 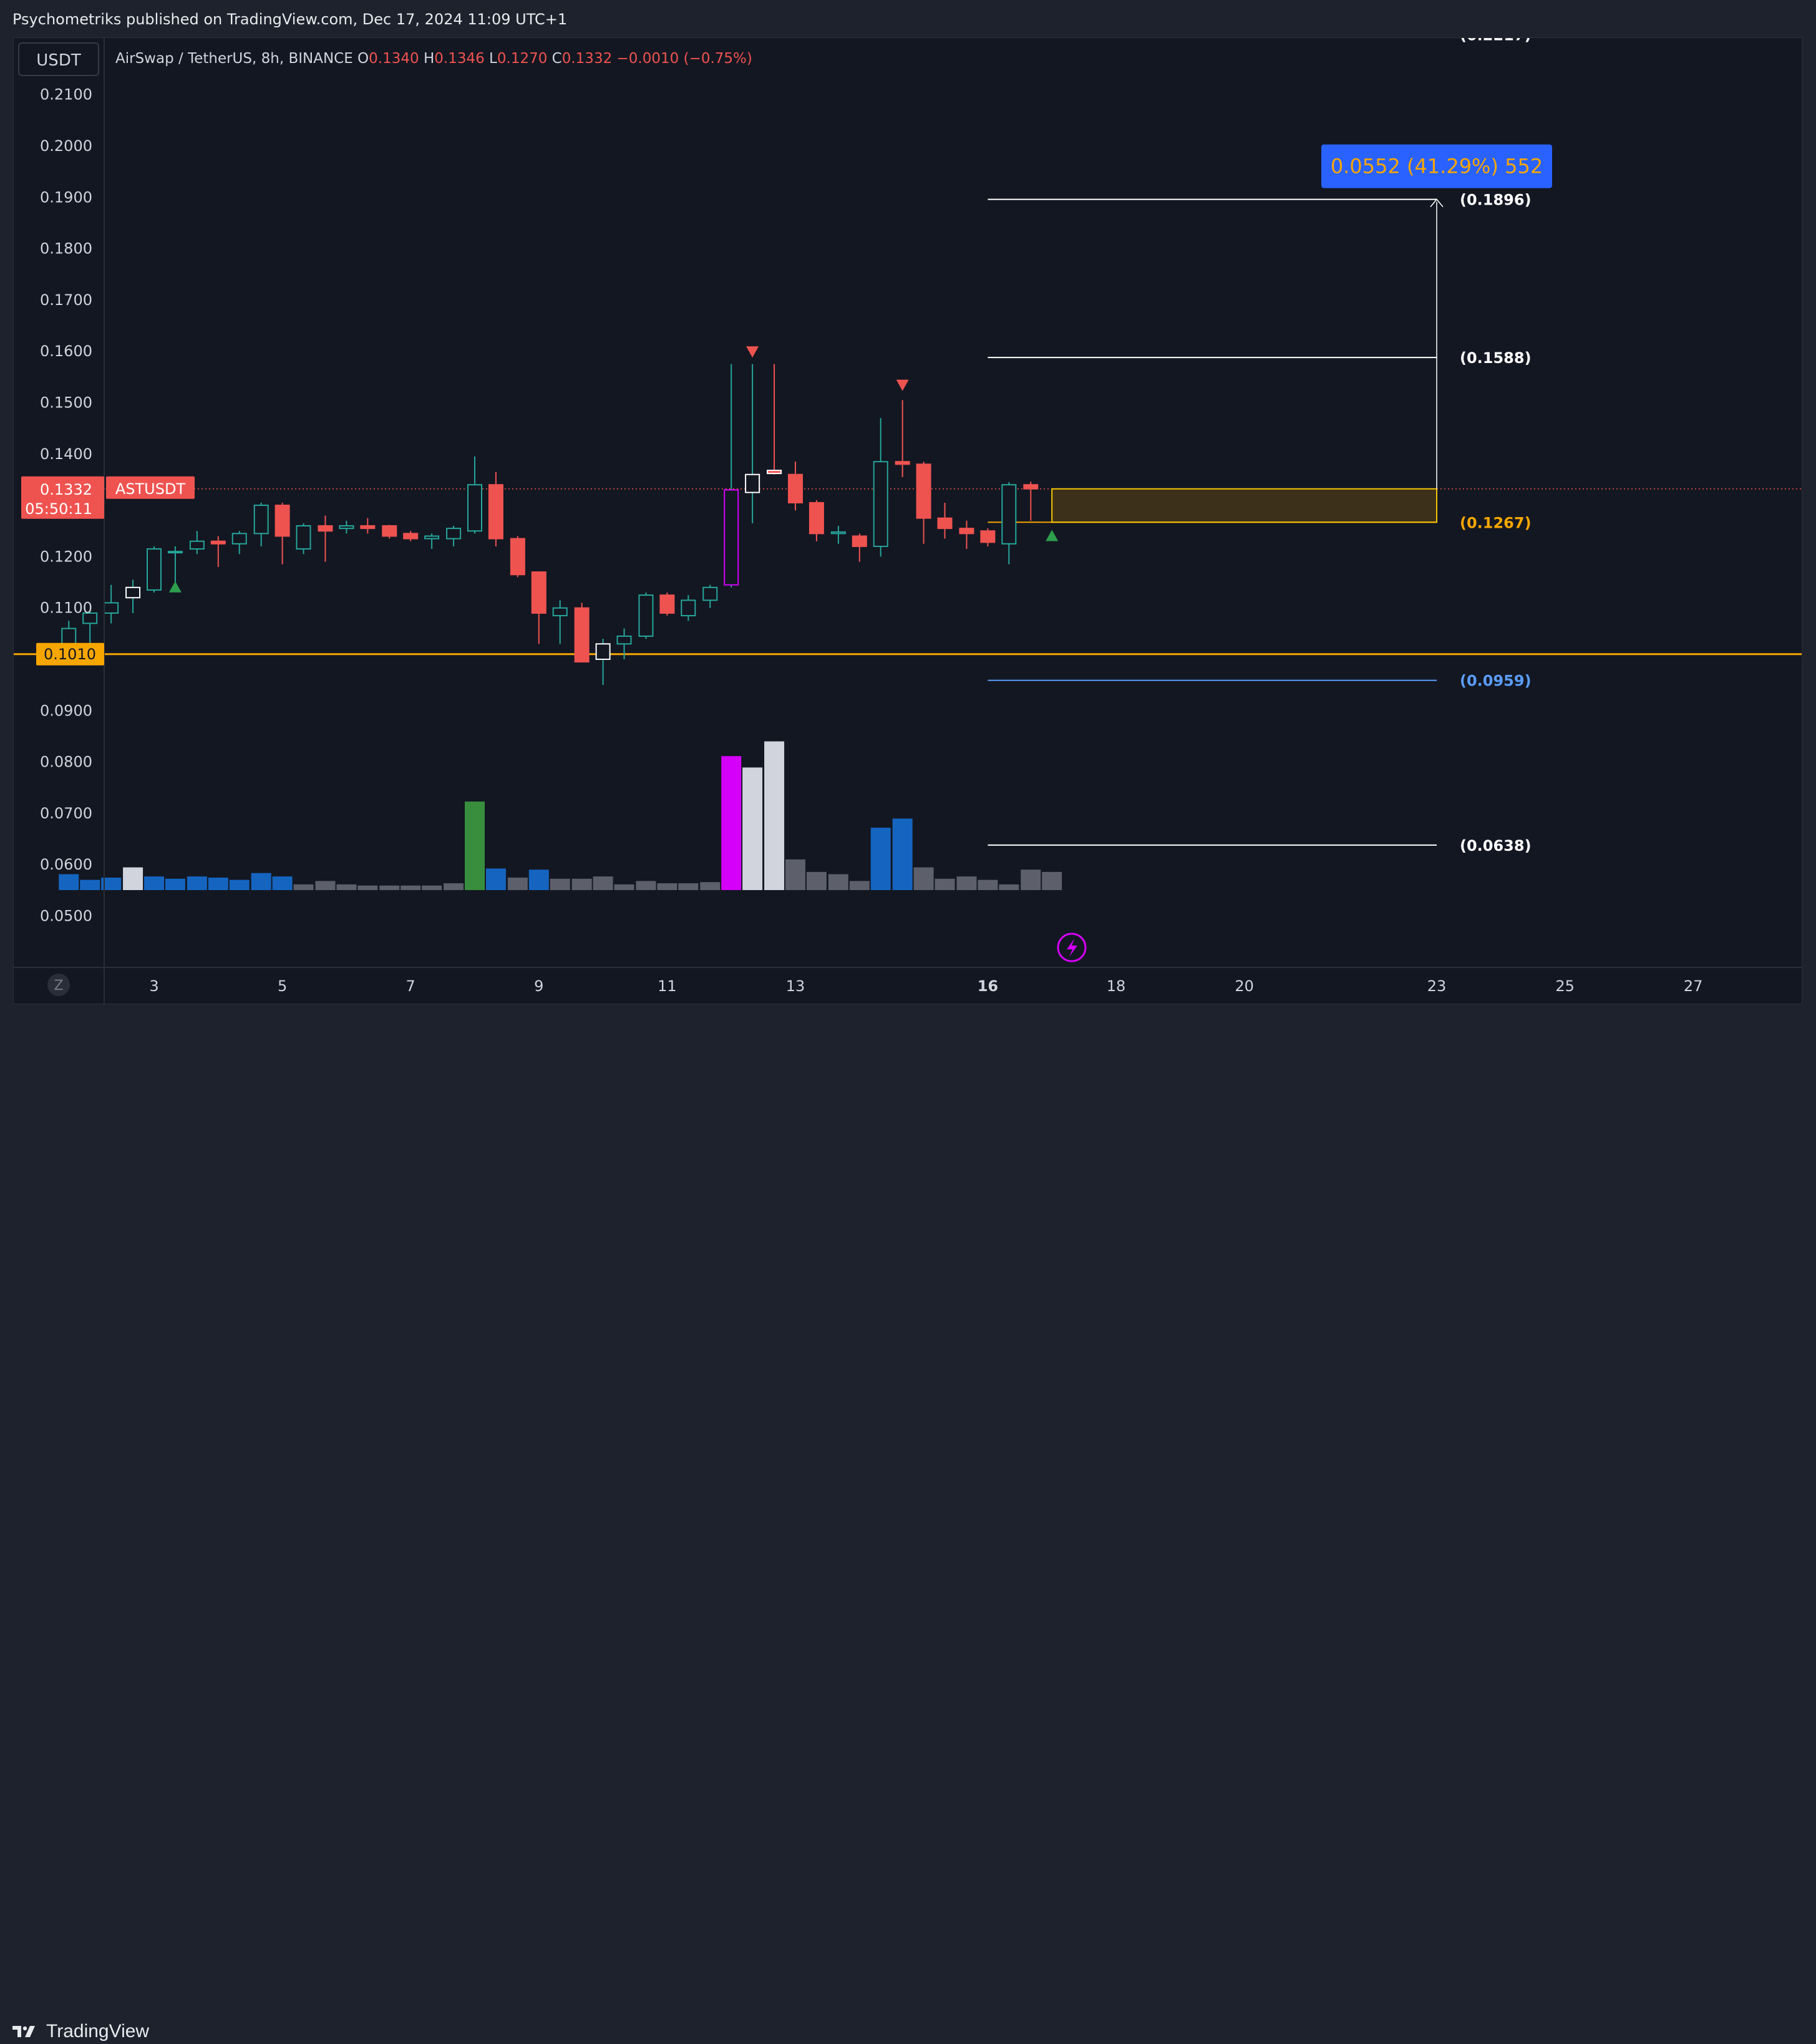 I want to click on ohlc-value: 0.1270, so click(x=524, y=59).